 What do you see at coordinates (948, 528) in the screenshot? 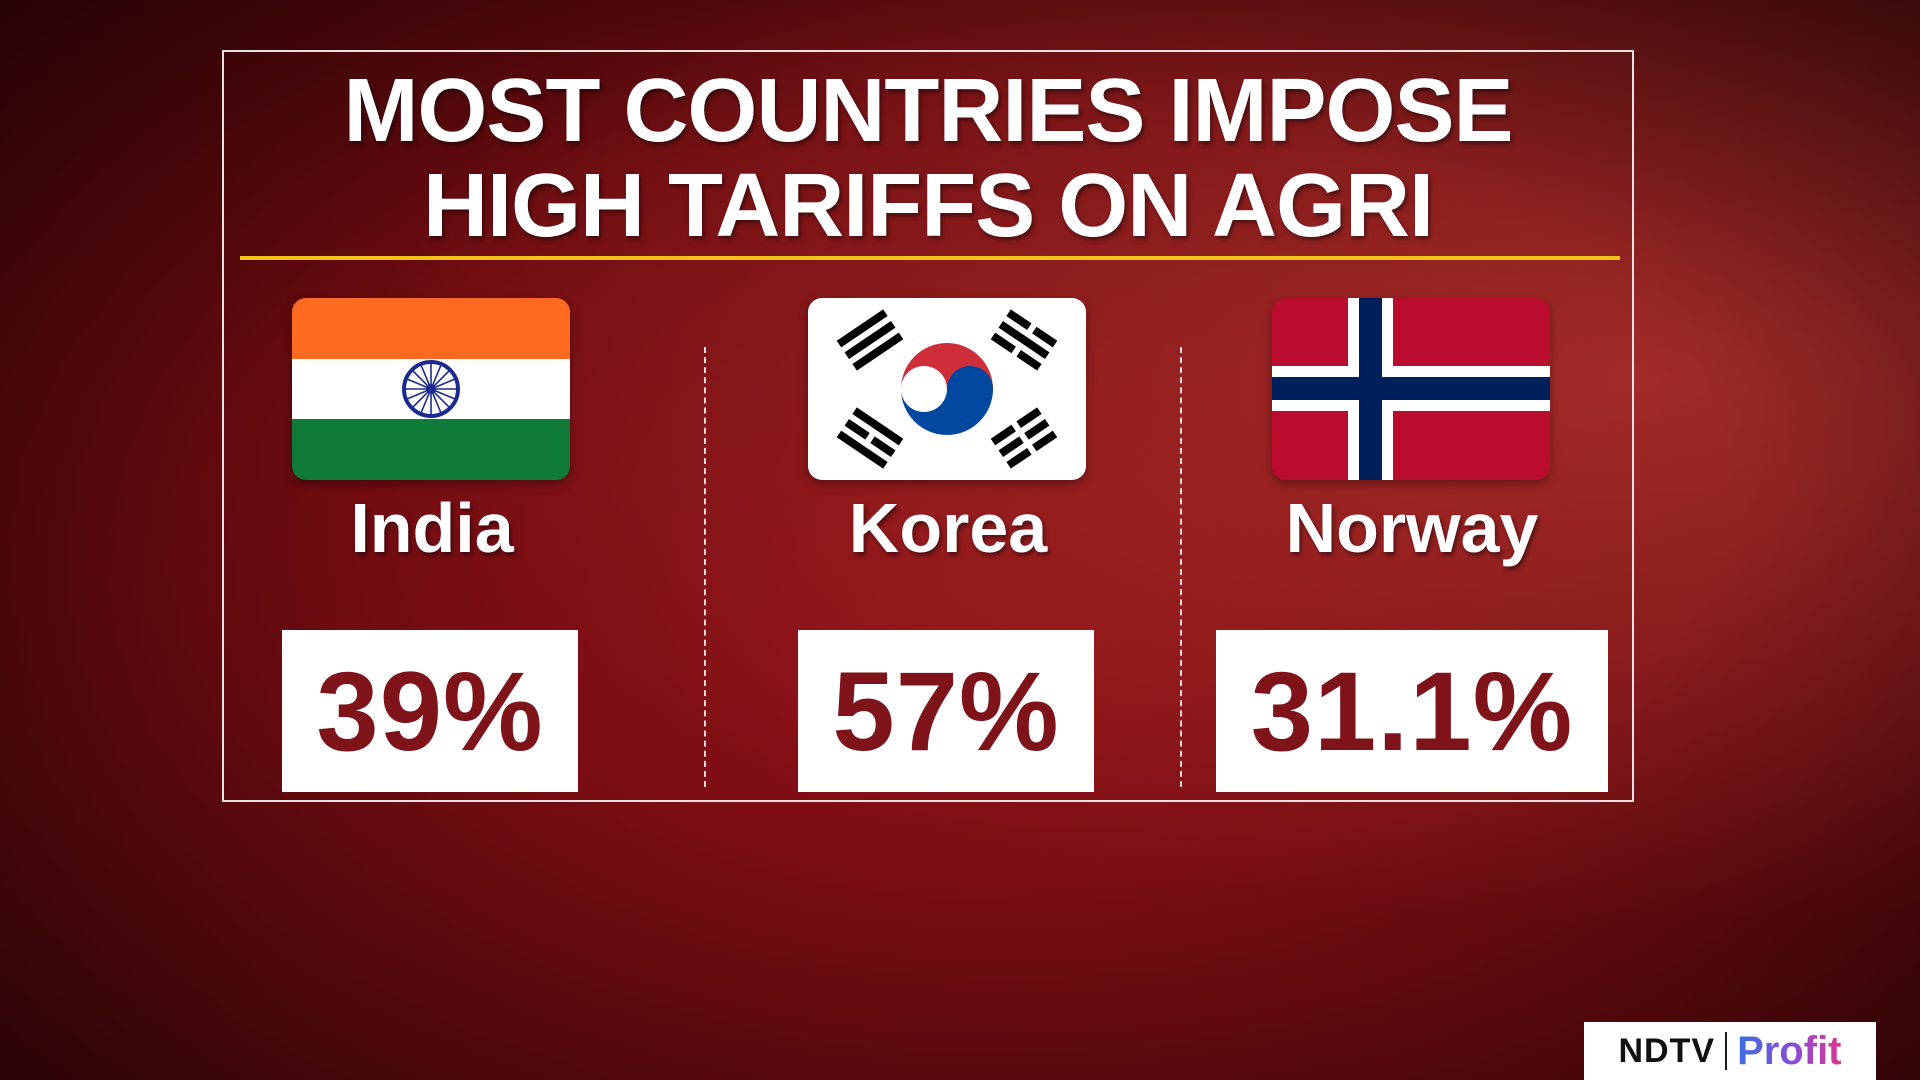
I see `country-name: Korea` at bounding box center [948, 528].